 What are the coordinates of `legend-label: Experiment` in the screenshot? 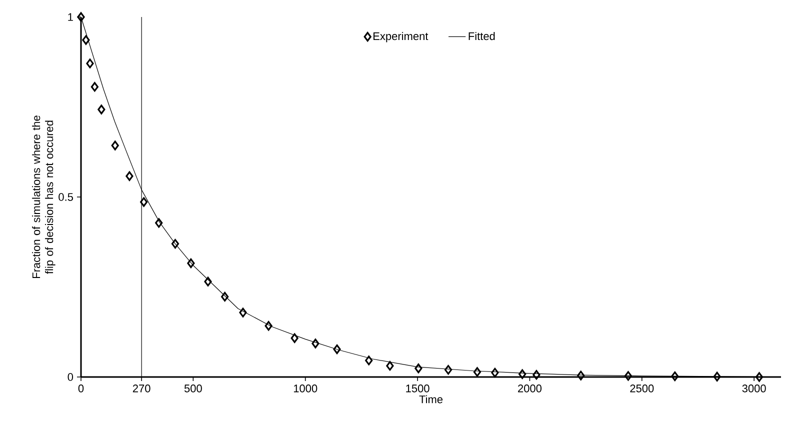 It's located at (401, 37).